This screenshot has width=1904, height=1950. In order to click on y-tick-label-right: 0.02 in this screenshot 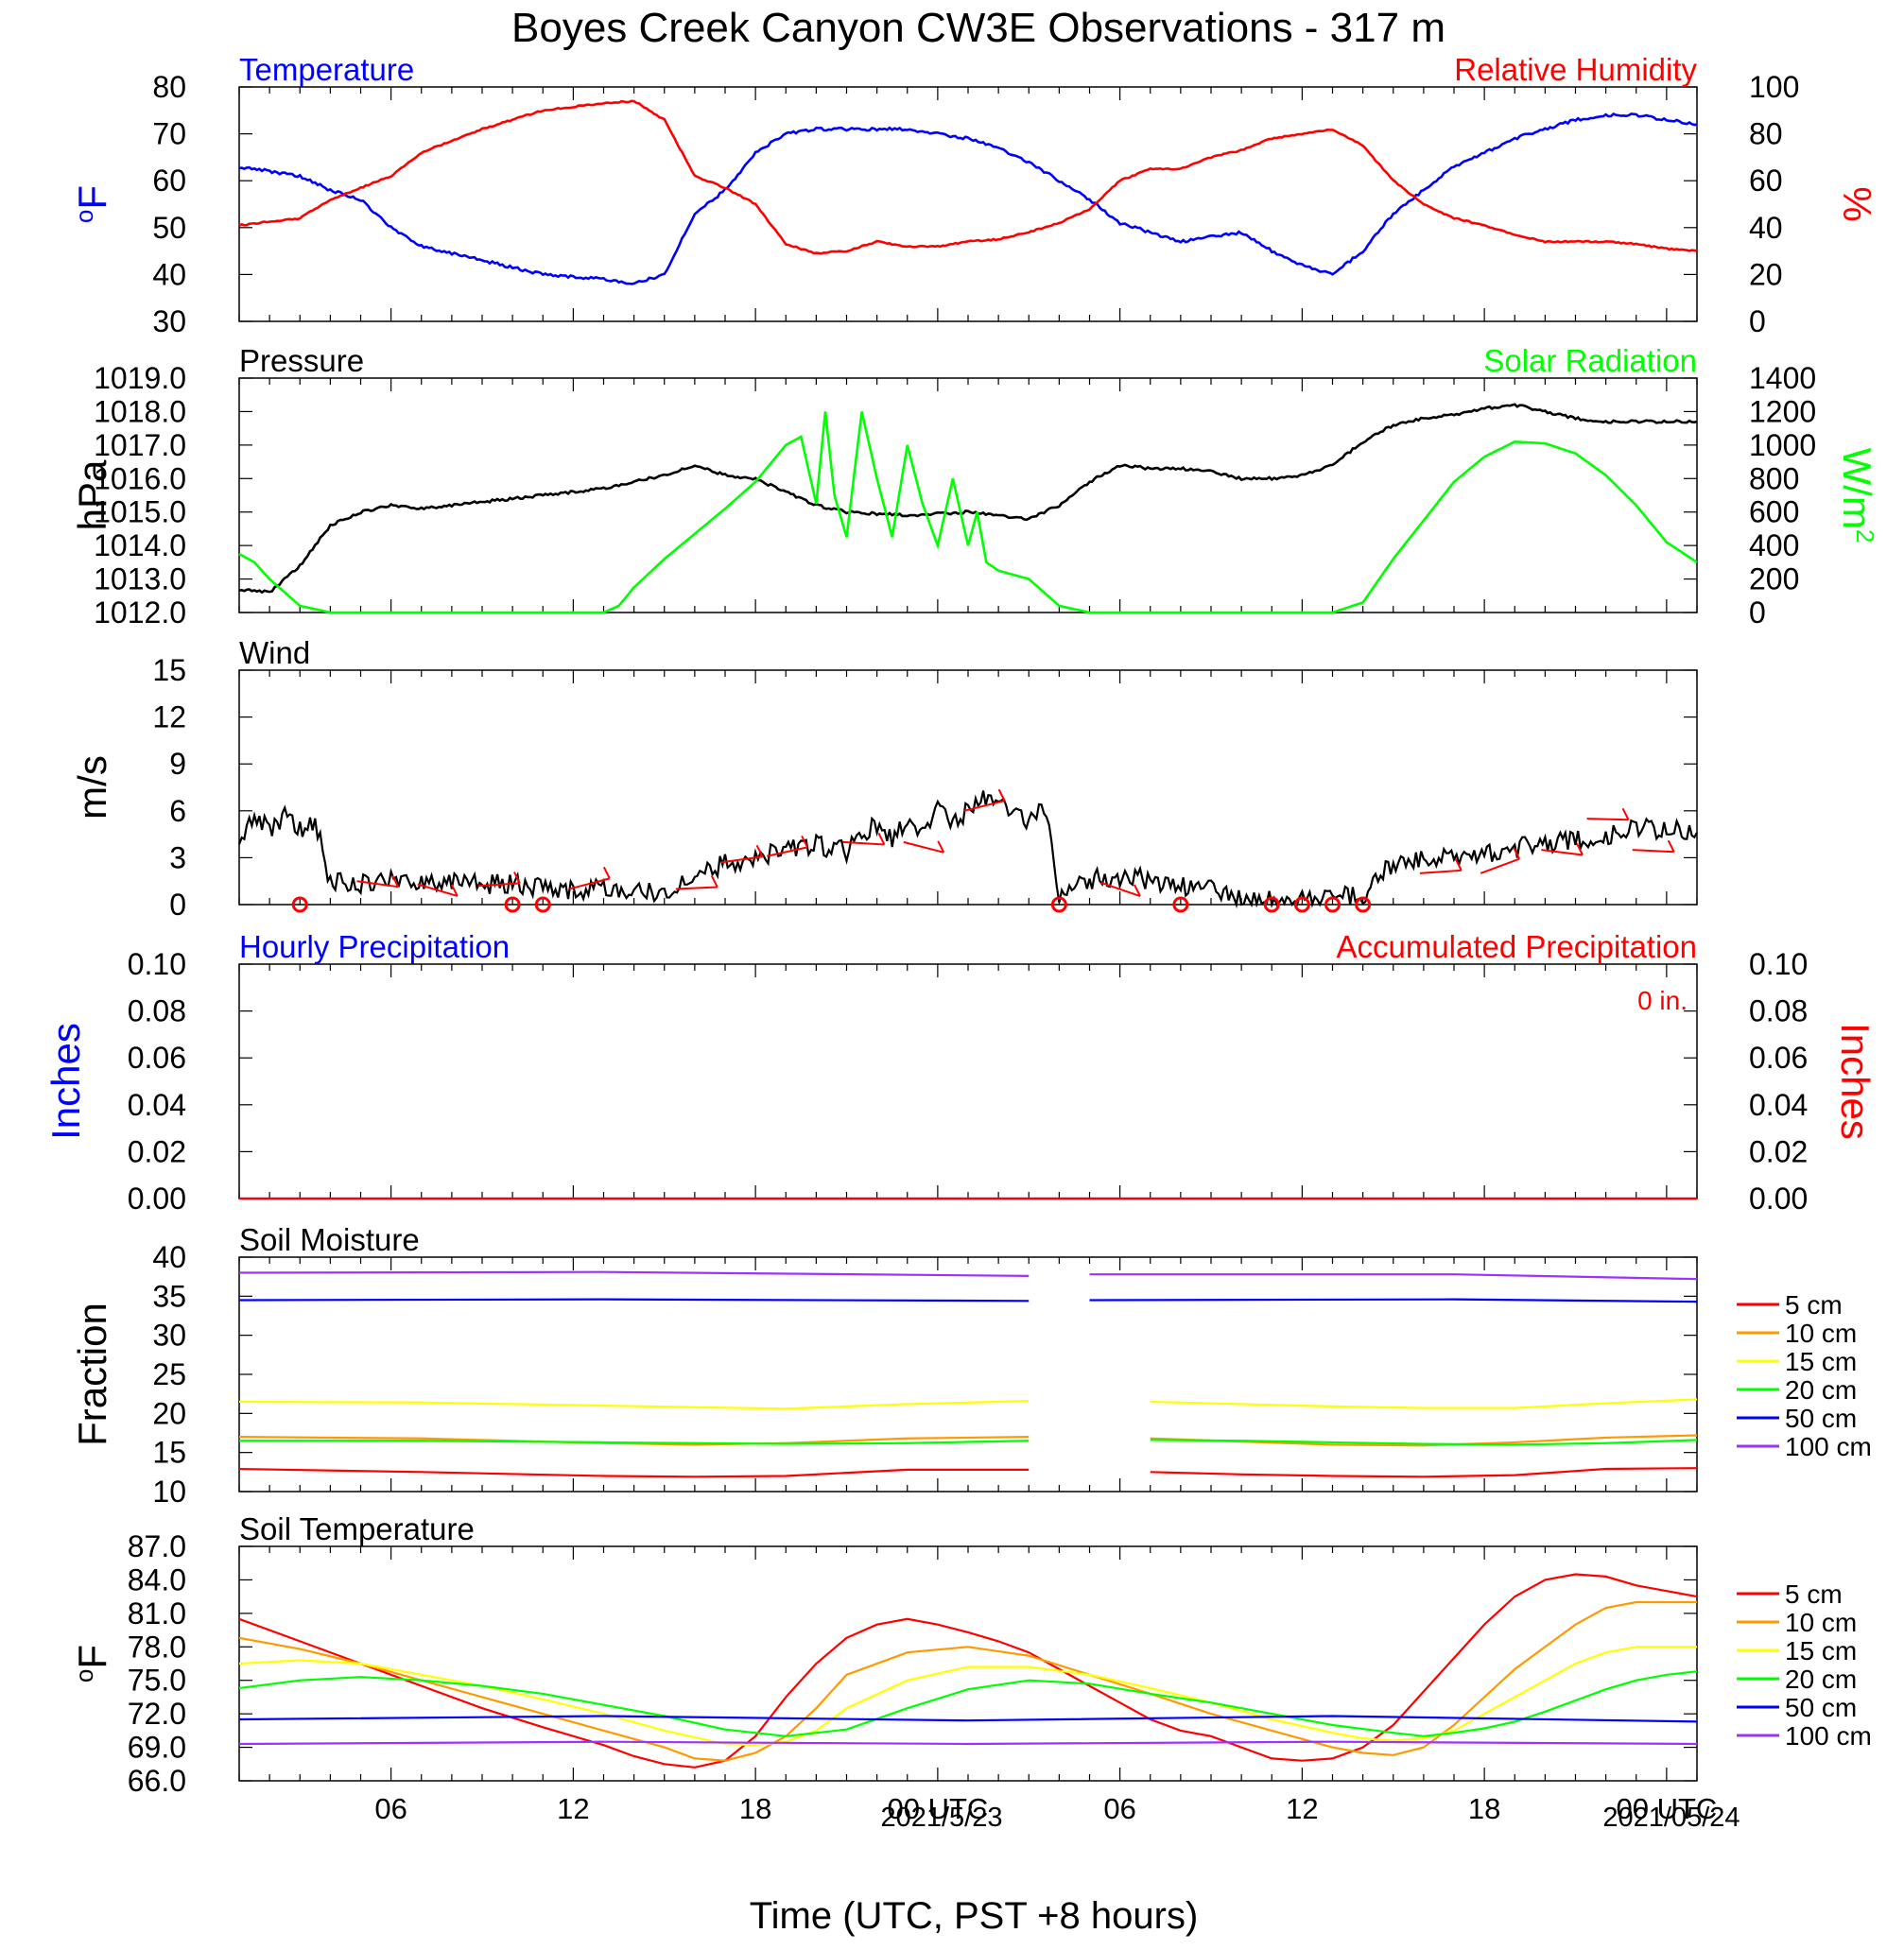, I will do `click(1778, 1151)`.